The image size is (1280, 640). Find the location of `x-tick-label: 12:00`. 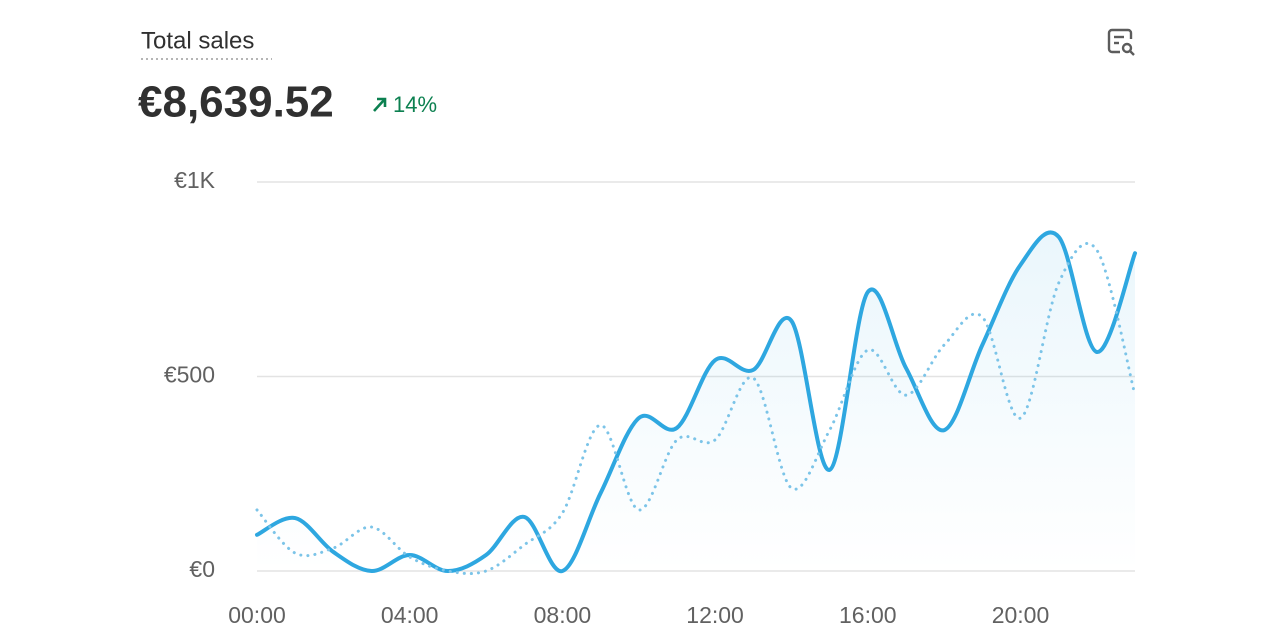

x-tick-label: 12:00 is located at coordinates (715, 615).